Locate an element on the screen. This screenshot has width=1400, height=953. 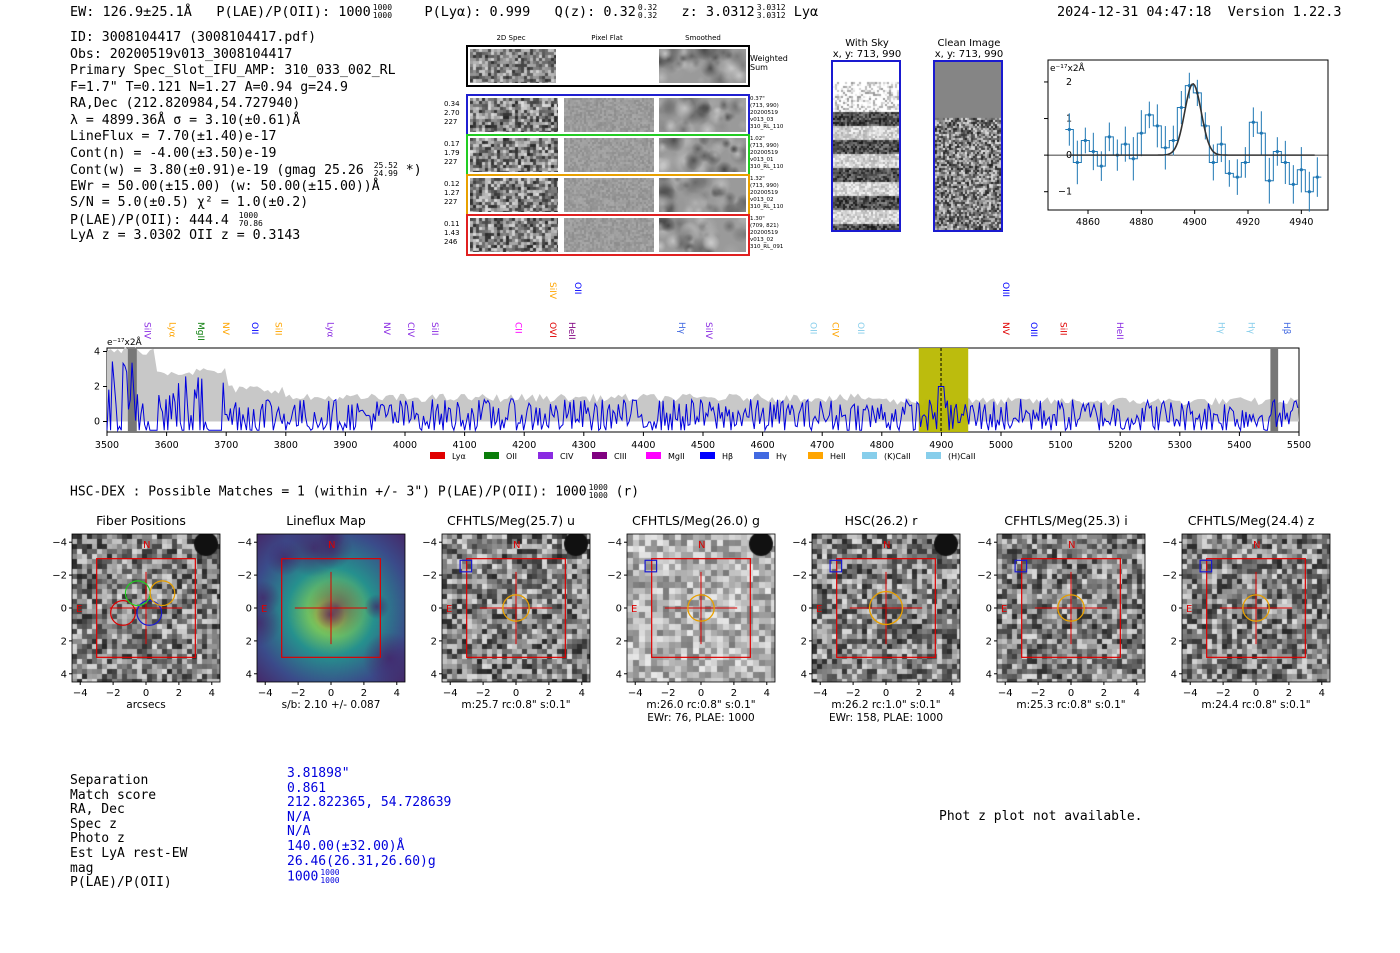
legend-label: Hγ is located at coordinates (781, 456).